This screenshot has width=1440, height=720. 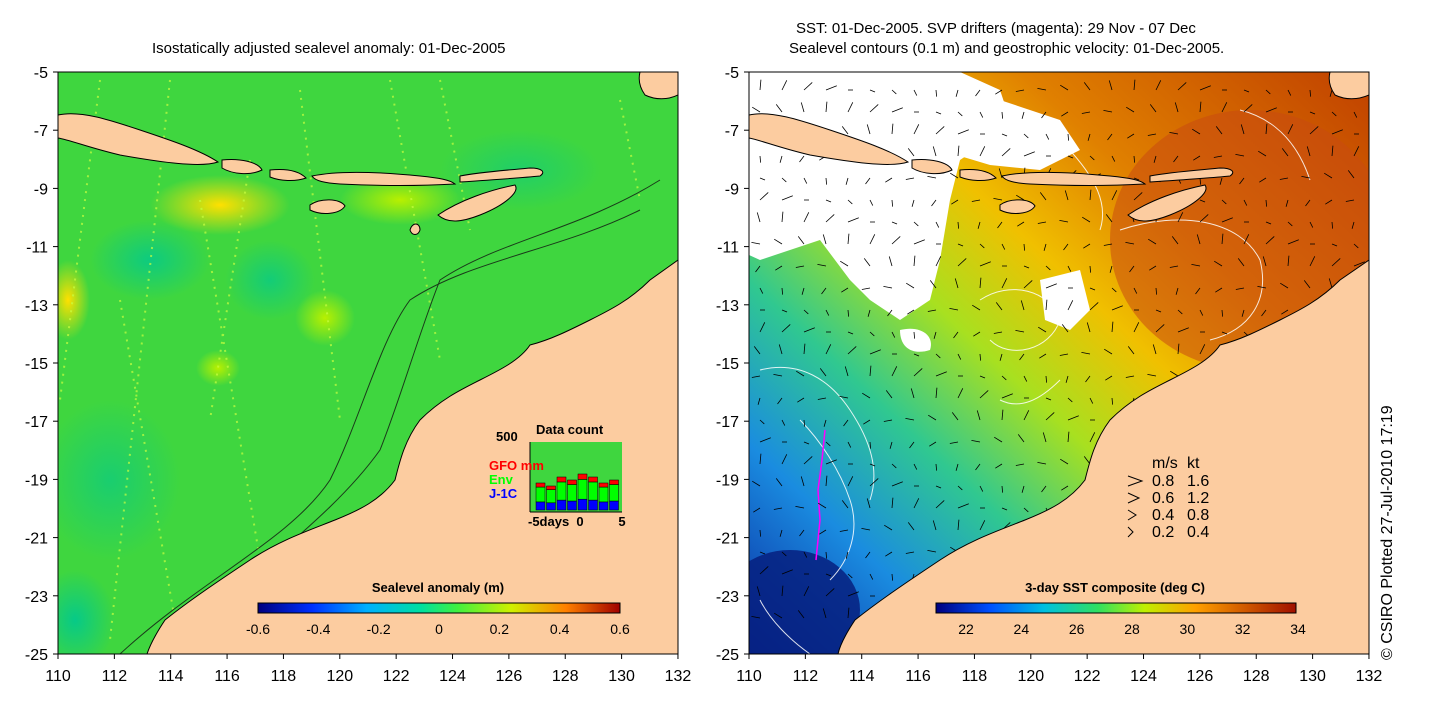 What do you see at coordinates (379, 629) in the screenshot?
I see `colorbar-tick-label: -0.2` at bounding box center [379, 629].